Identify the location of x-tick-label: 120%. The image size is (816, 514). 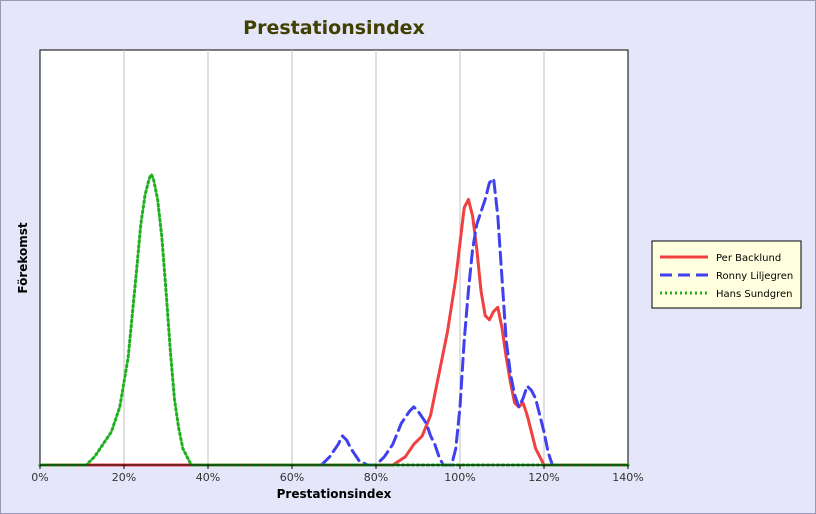
(543, 477).